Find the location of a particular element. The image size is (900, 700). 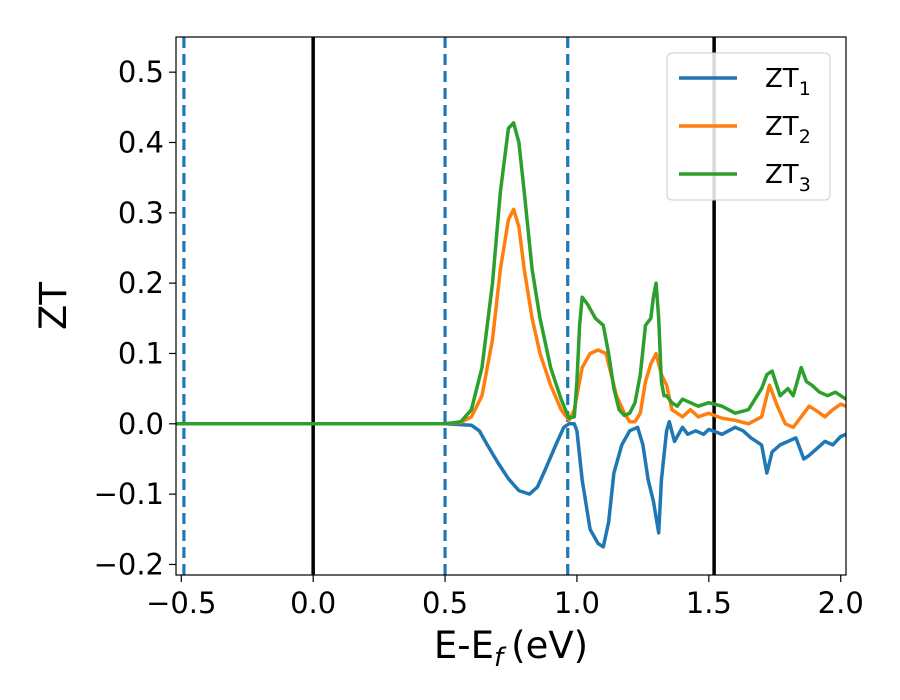

legend-label-2: ZT2 is located at coordinates (788, 130).